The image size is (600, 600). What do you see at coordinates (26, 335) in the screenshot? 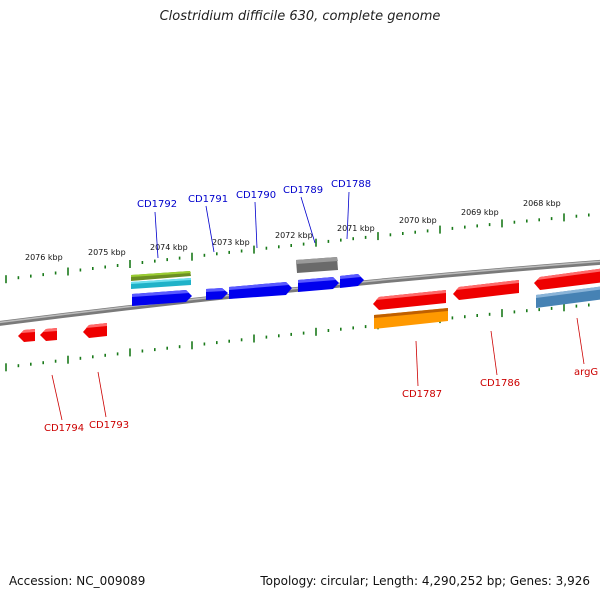
I see `reverse-gene-CD1794` at bounding box center [26, 335].